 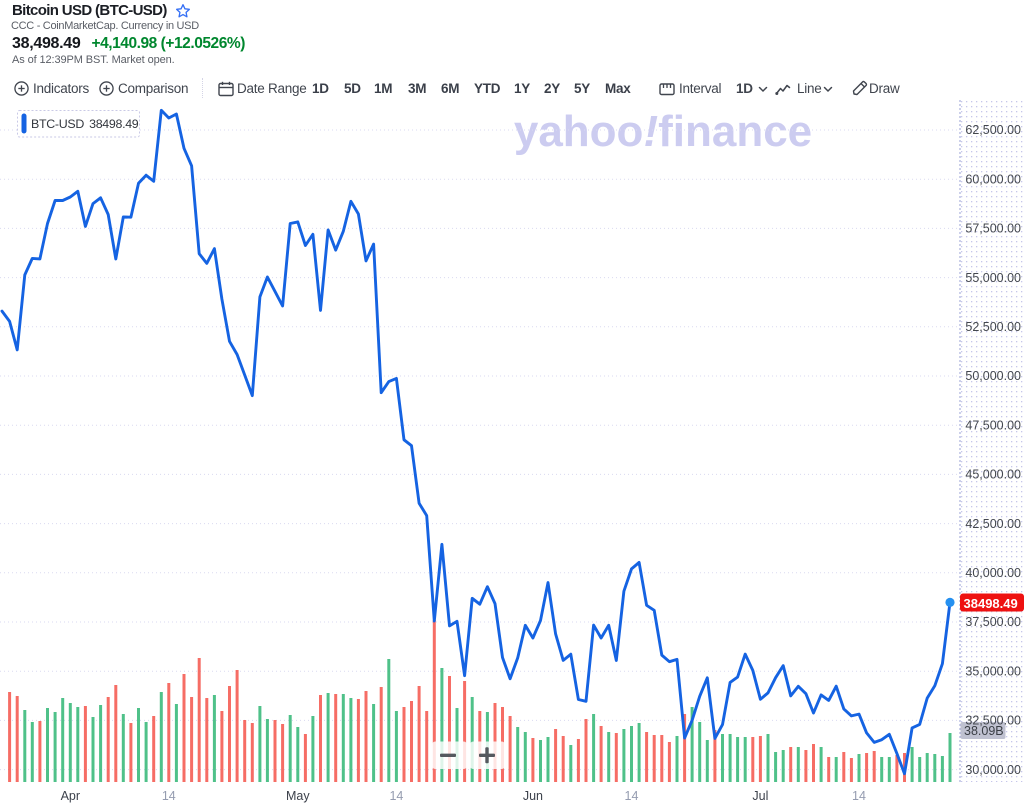 I want to click on svg-text: yahoo!finance, so click(x=663, y=131).